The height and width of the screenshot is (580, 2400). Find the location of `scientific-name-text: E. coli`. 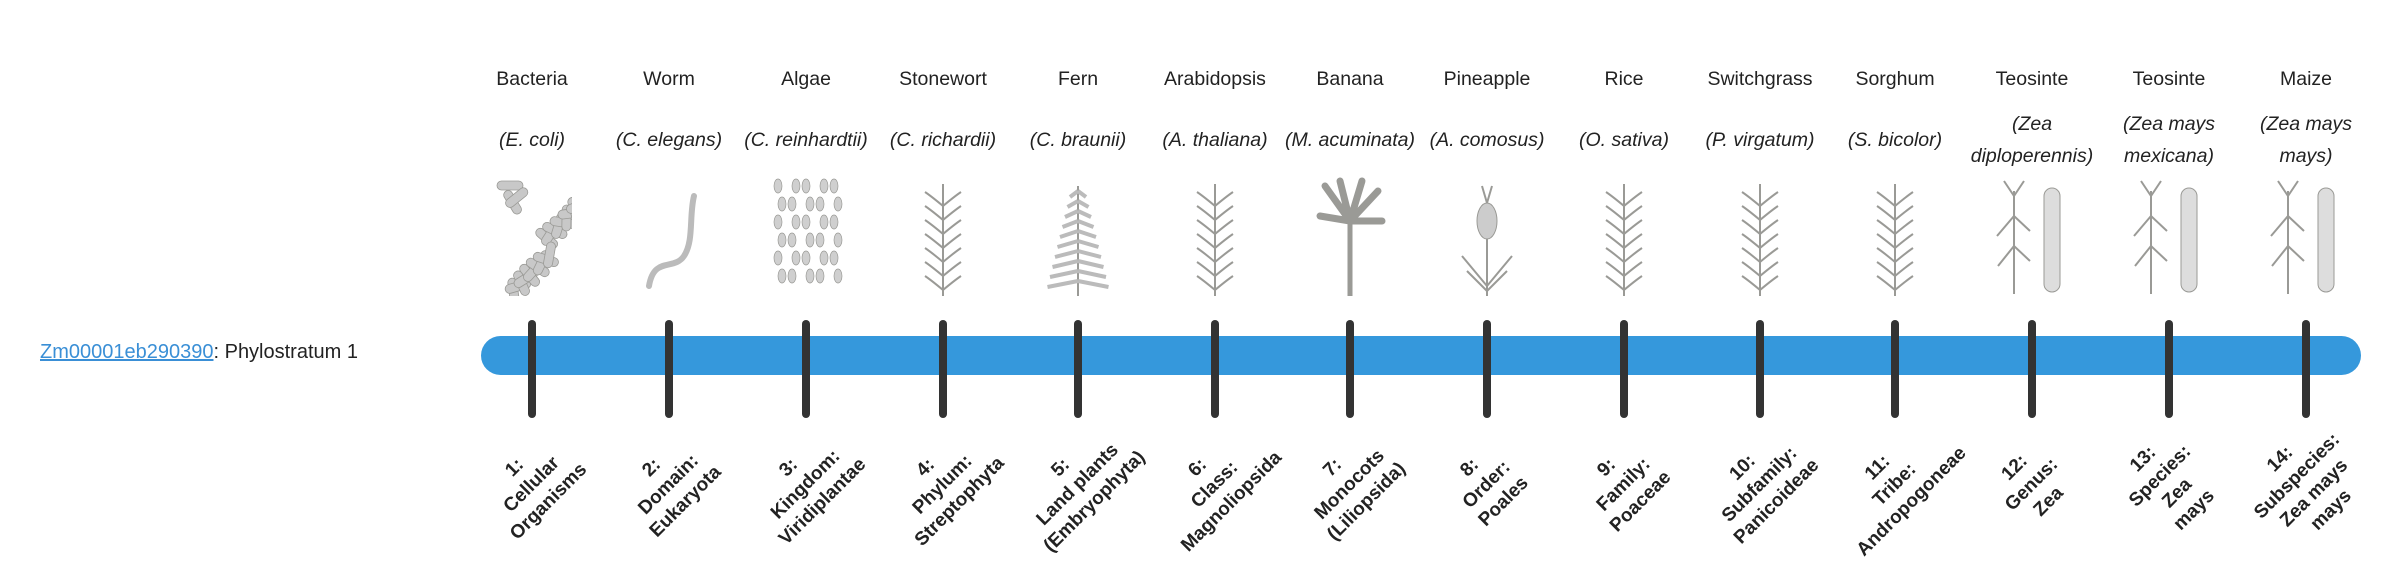

scientific-name-text: E. coli is located at coordinates (532, 140).